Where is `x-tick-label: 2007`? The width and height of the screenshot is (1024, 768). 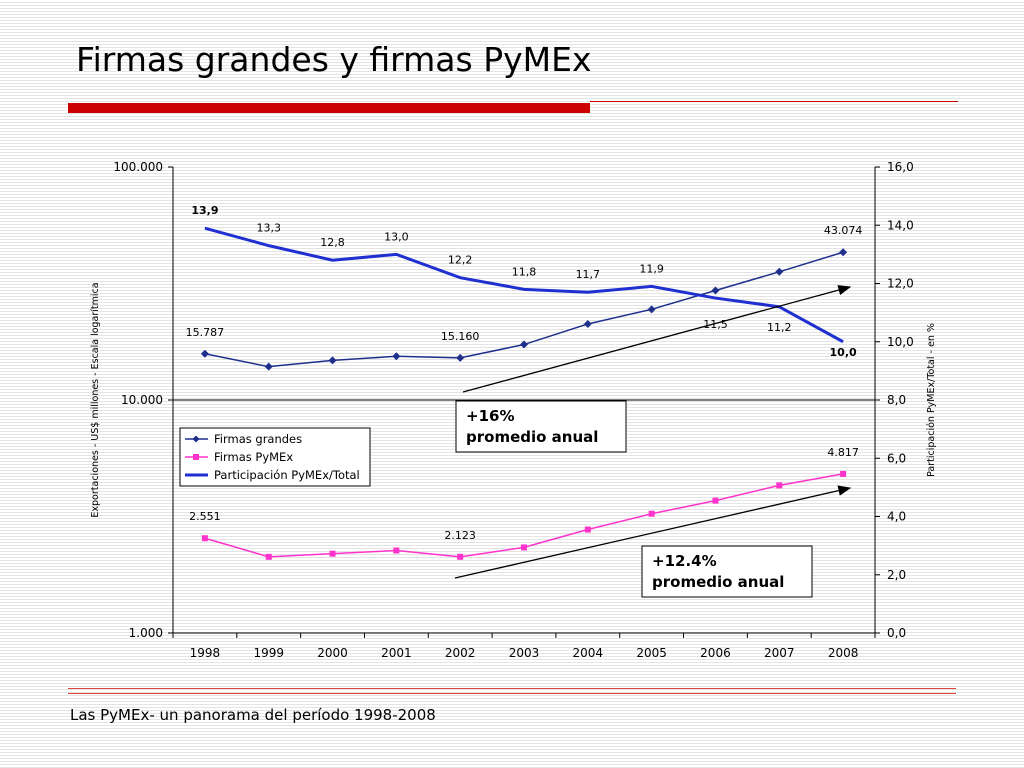 x-tick-label: 2007 is located at coordinates (779, 653).